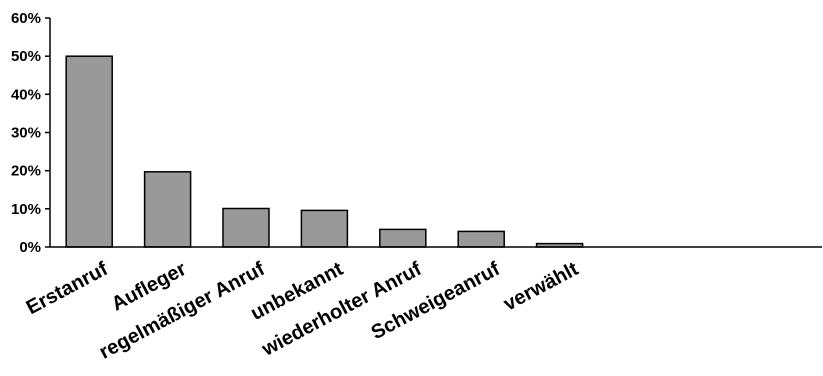 The height and width of the screenshot is (376, 823). What do you see at coordinates (26, 56) in the screenshot?
I see `y-tick-label-5: 50%` at bounding box center [26, 56].